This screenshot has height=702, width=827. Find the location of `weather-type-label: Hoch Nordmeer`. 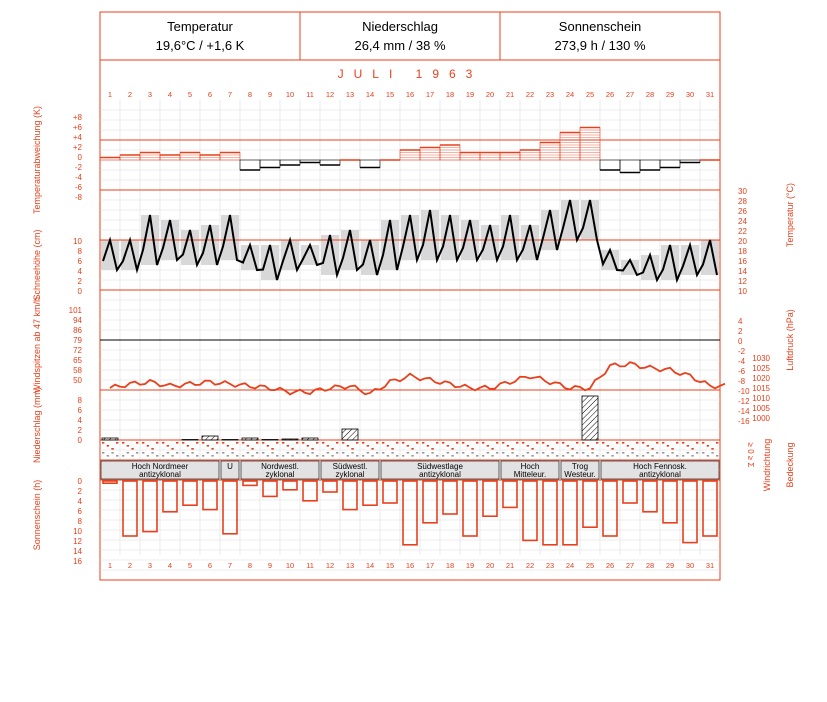

weather-type-label: Hoch Nordmeer is located at coordinates (160, 466).